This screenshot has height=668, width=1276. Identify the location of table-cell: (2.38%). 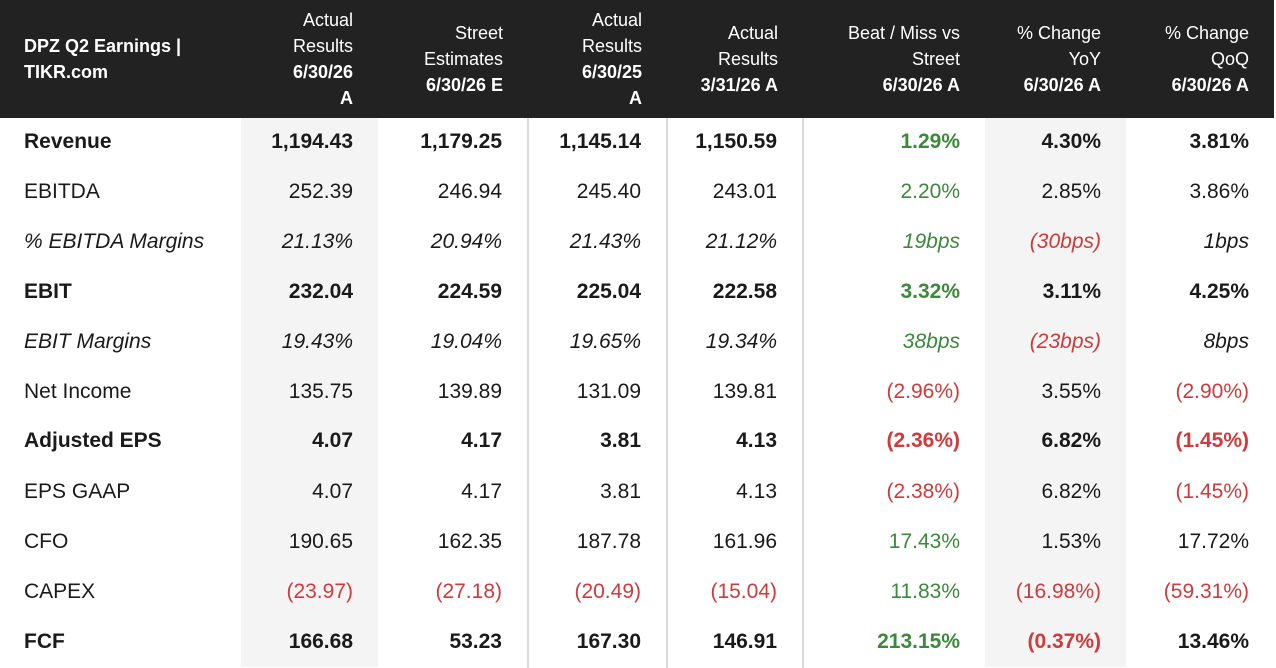
(894, 491).